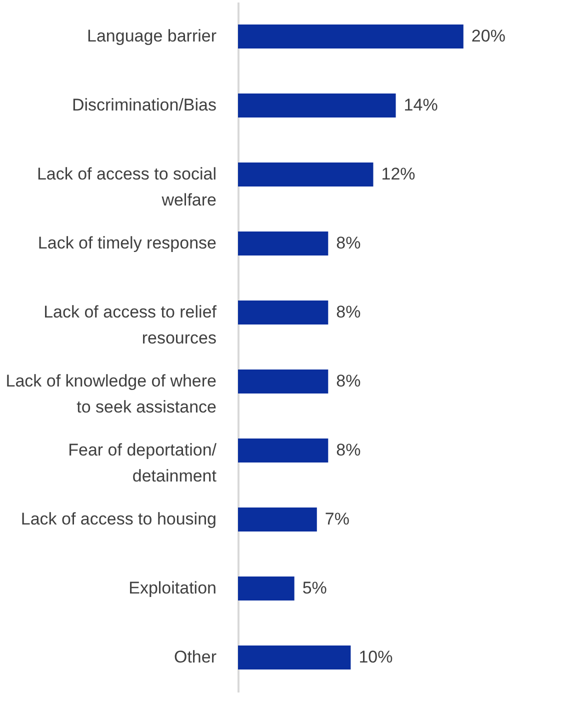 This screenshot has height=708, width=582. Describe the element at coordinates (314, 588) in the screenshot. I see `data-label: 5%` at that location.